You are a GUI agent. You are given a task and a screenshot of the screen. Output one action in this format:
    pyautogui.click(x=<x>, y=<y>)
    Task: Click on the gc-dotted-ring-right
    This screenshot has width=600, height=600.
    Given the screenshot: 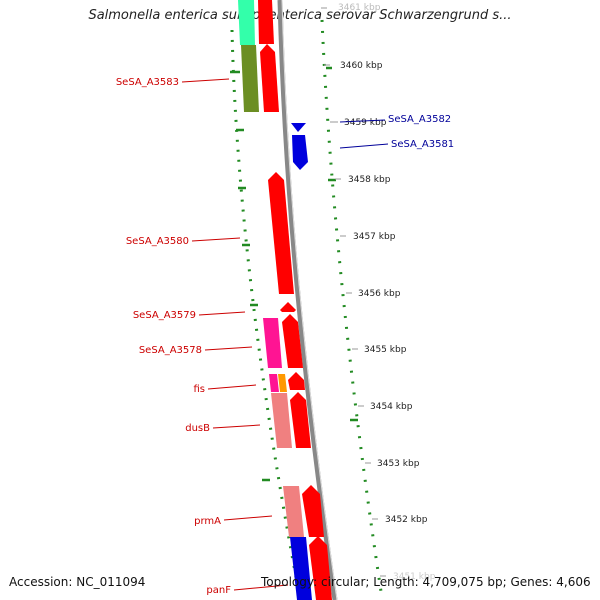 What is the action you would take?
    pyautogui.click(x=352, y=309)
    